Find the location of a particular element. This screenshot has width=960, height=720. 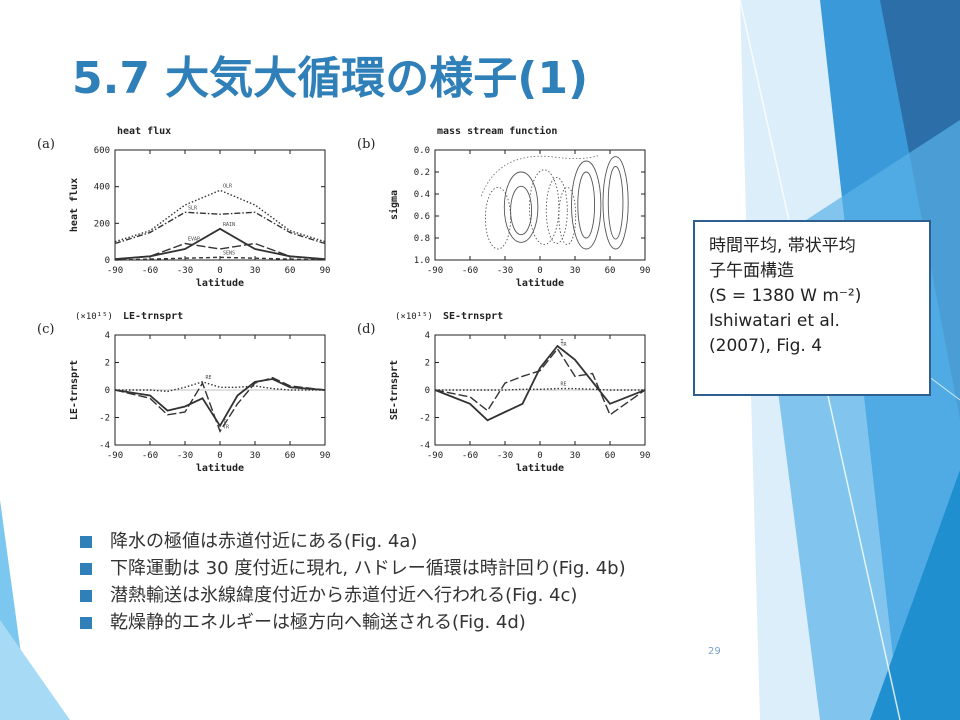

series-line-rain is located at coordinates (220, 243).